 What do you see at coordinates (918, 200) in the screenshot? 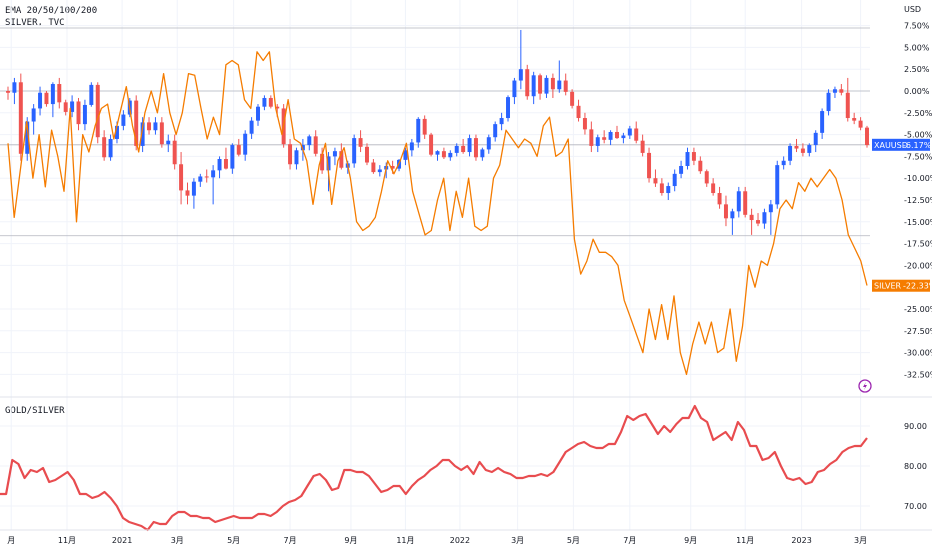
I see `y-tick-label: -12.50%` at bounding box center [918, 200].